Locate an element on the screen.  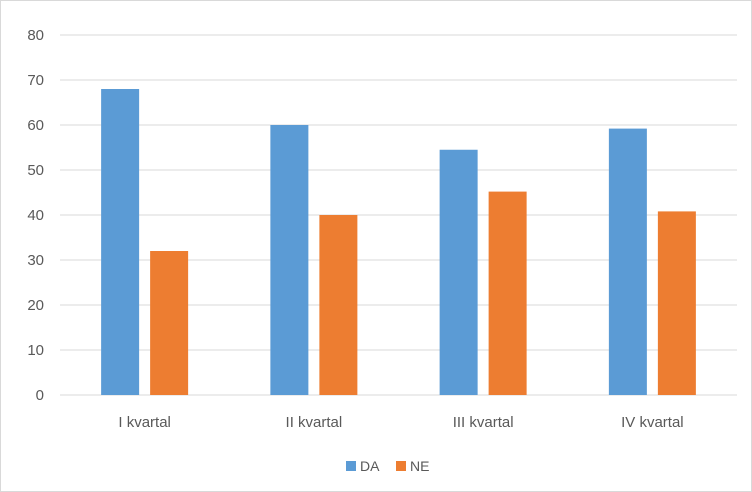
y-tick-label: 60 is located at coordinates (35, 125).